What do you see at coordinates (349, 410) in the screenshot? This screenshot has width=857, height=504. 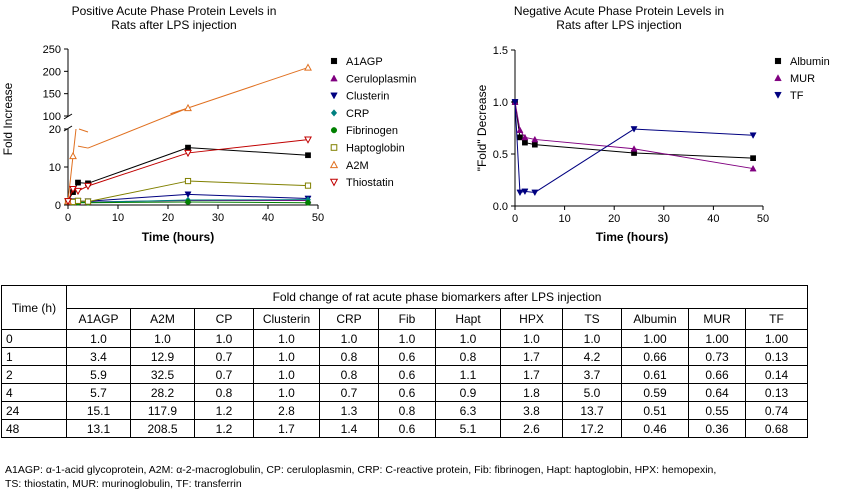 I see `value-cell: 1.3` at bounding box center [349, 410].